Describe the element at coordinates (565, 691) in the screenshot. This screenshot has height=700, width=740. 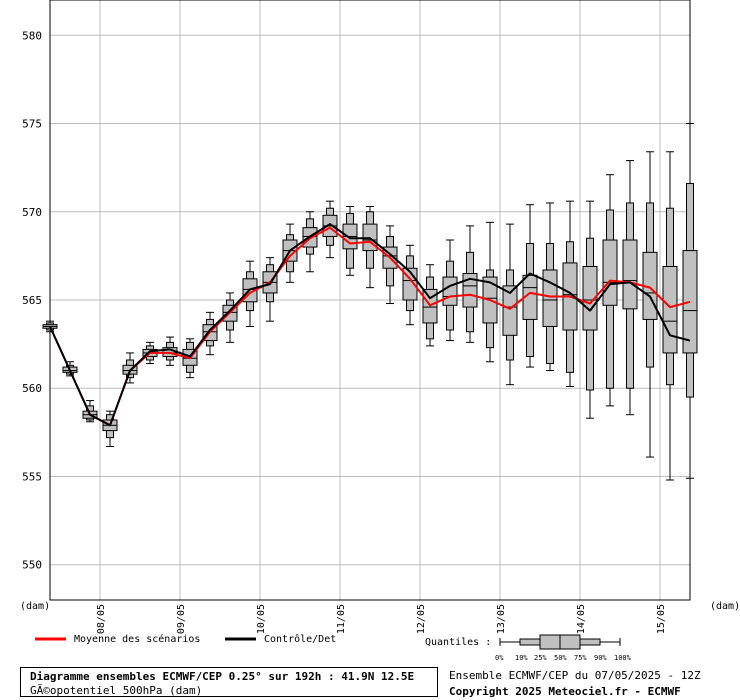
I see `copyright: Copyright 2025 Meteociel.fr - ECMWF` at that location.